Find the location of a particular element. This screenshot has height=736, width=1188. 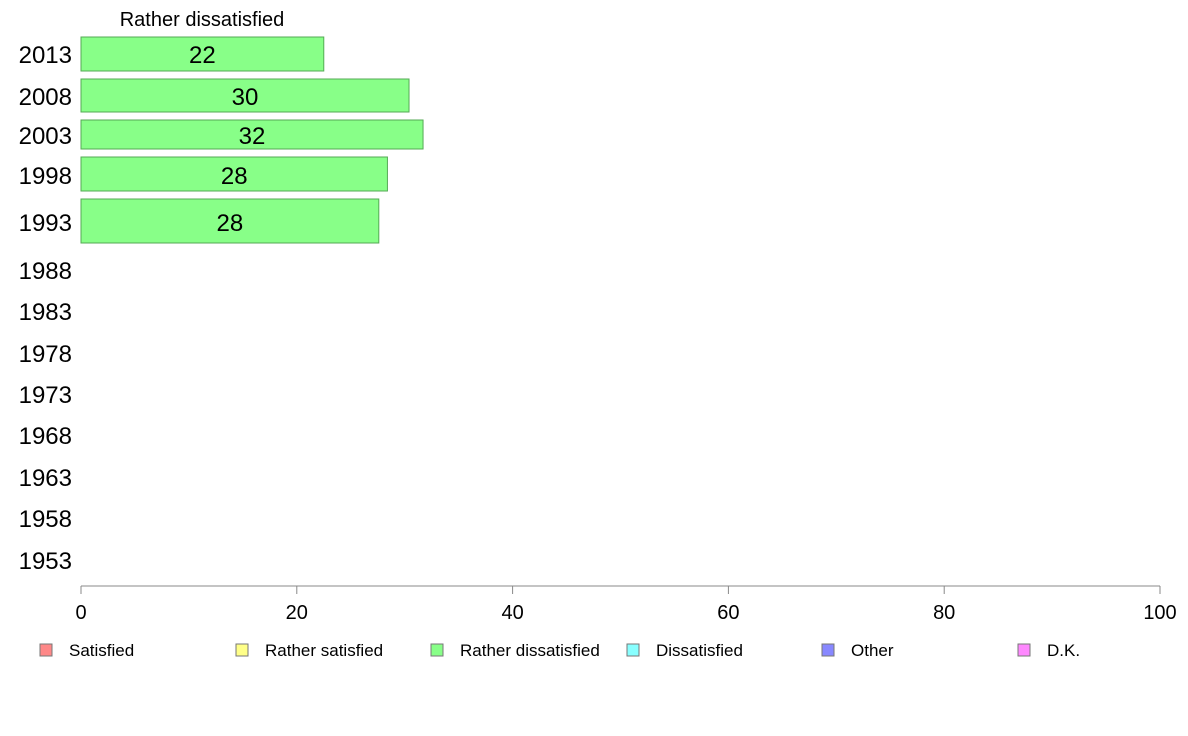

bar-2013 is located at coordinates (202, 54).